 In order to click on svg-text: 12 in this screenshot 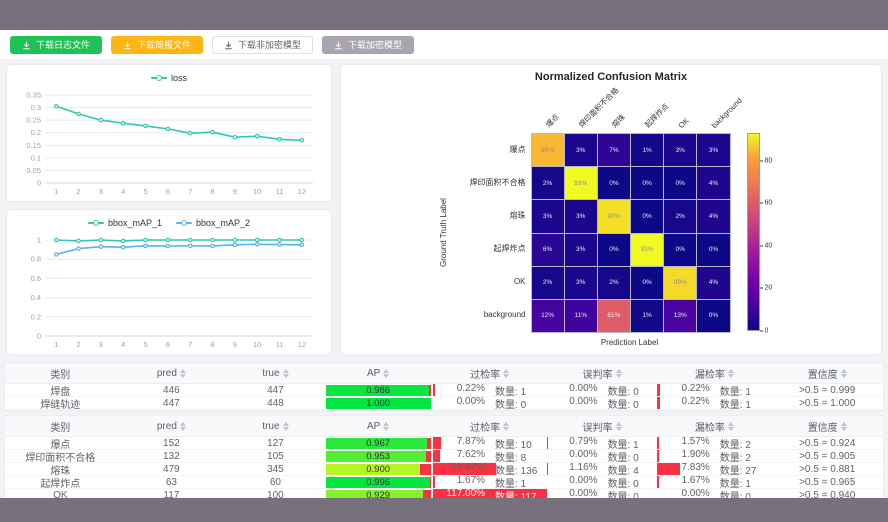, I will do `click(302, 344)`.